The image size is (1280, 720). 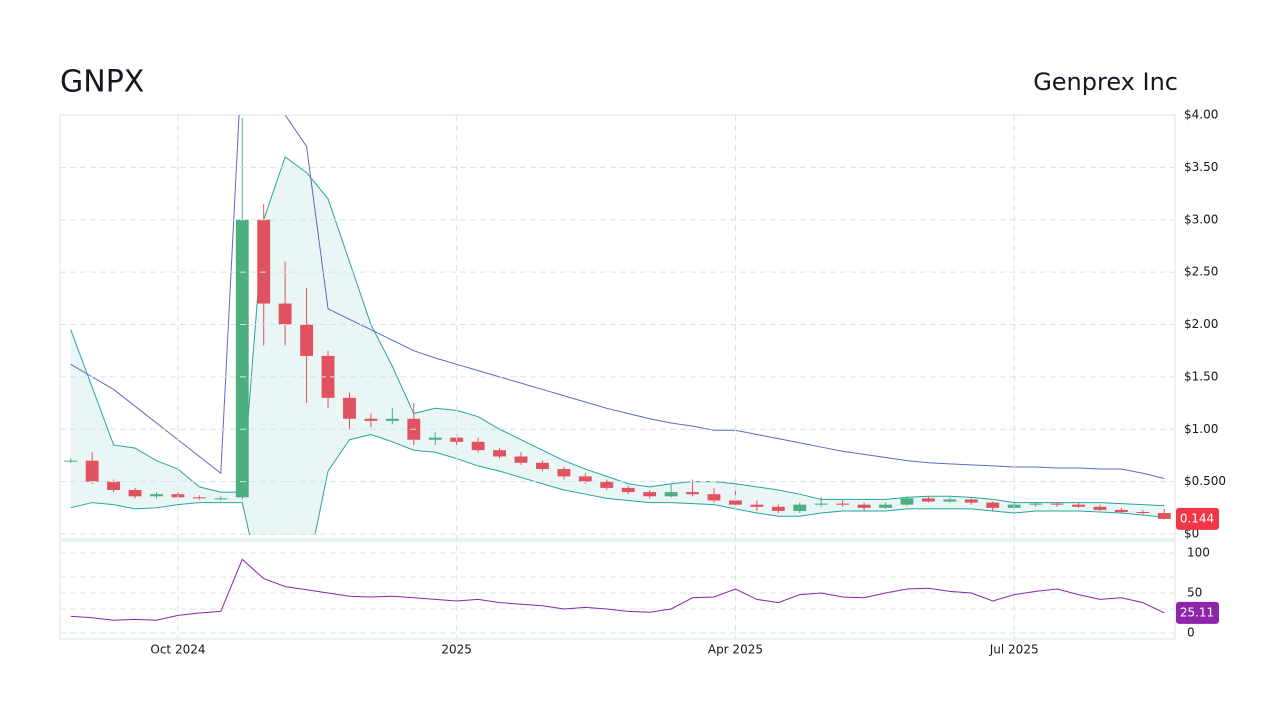 What do you see at coordinates (102, 82) in the screenshot?
I see `chart-title: GNPX` at bounding box center [102, 82].